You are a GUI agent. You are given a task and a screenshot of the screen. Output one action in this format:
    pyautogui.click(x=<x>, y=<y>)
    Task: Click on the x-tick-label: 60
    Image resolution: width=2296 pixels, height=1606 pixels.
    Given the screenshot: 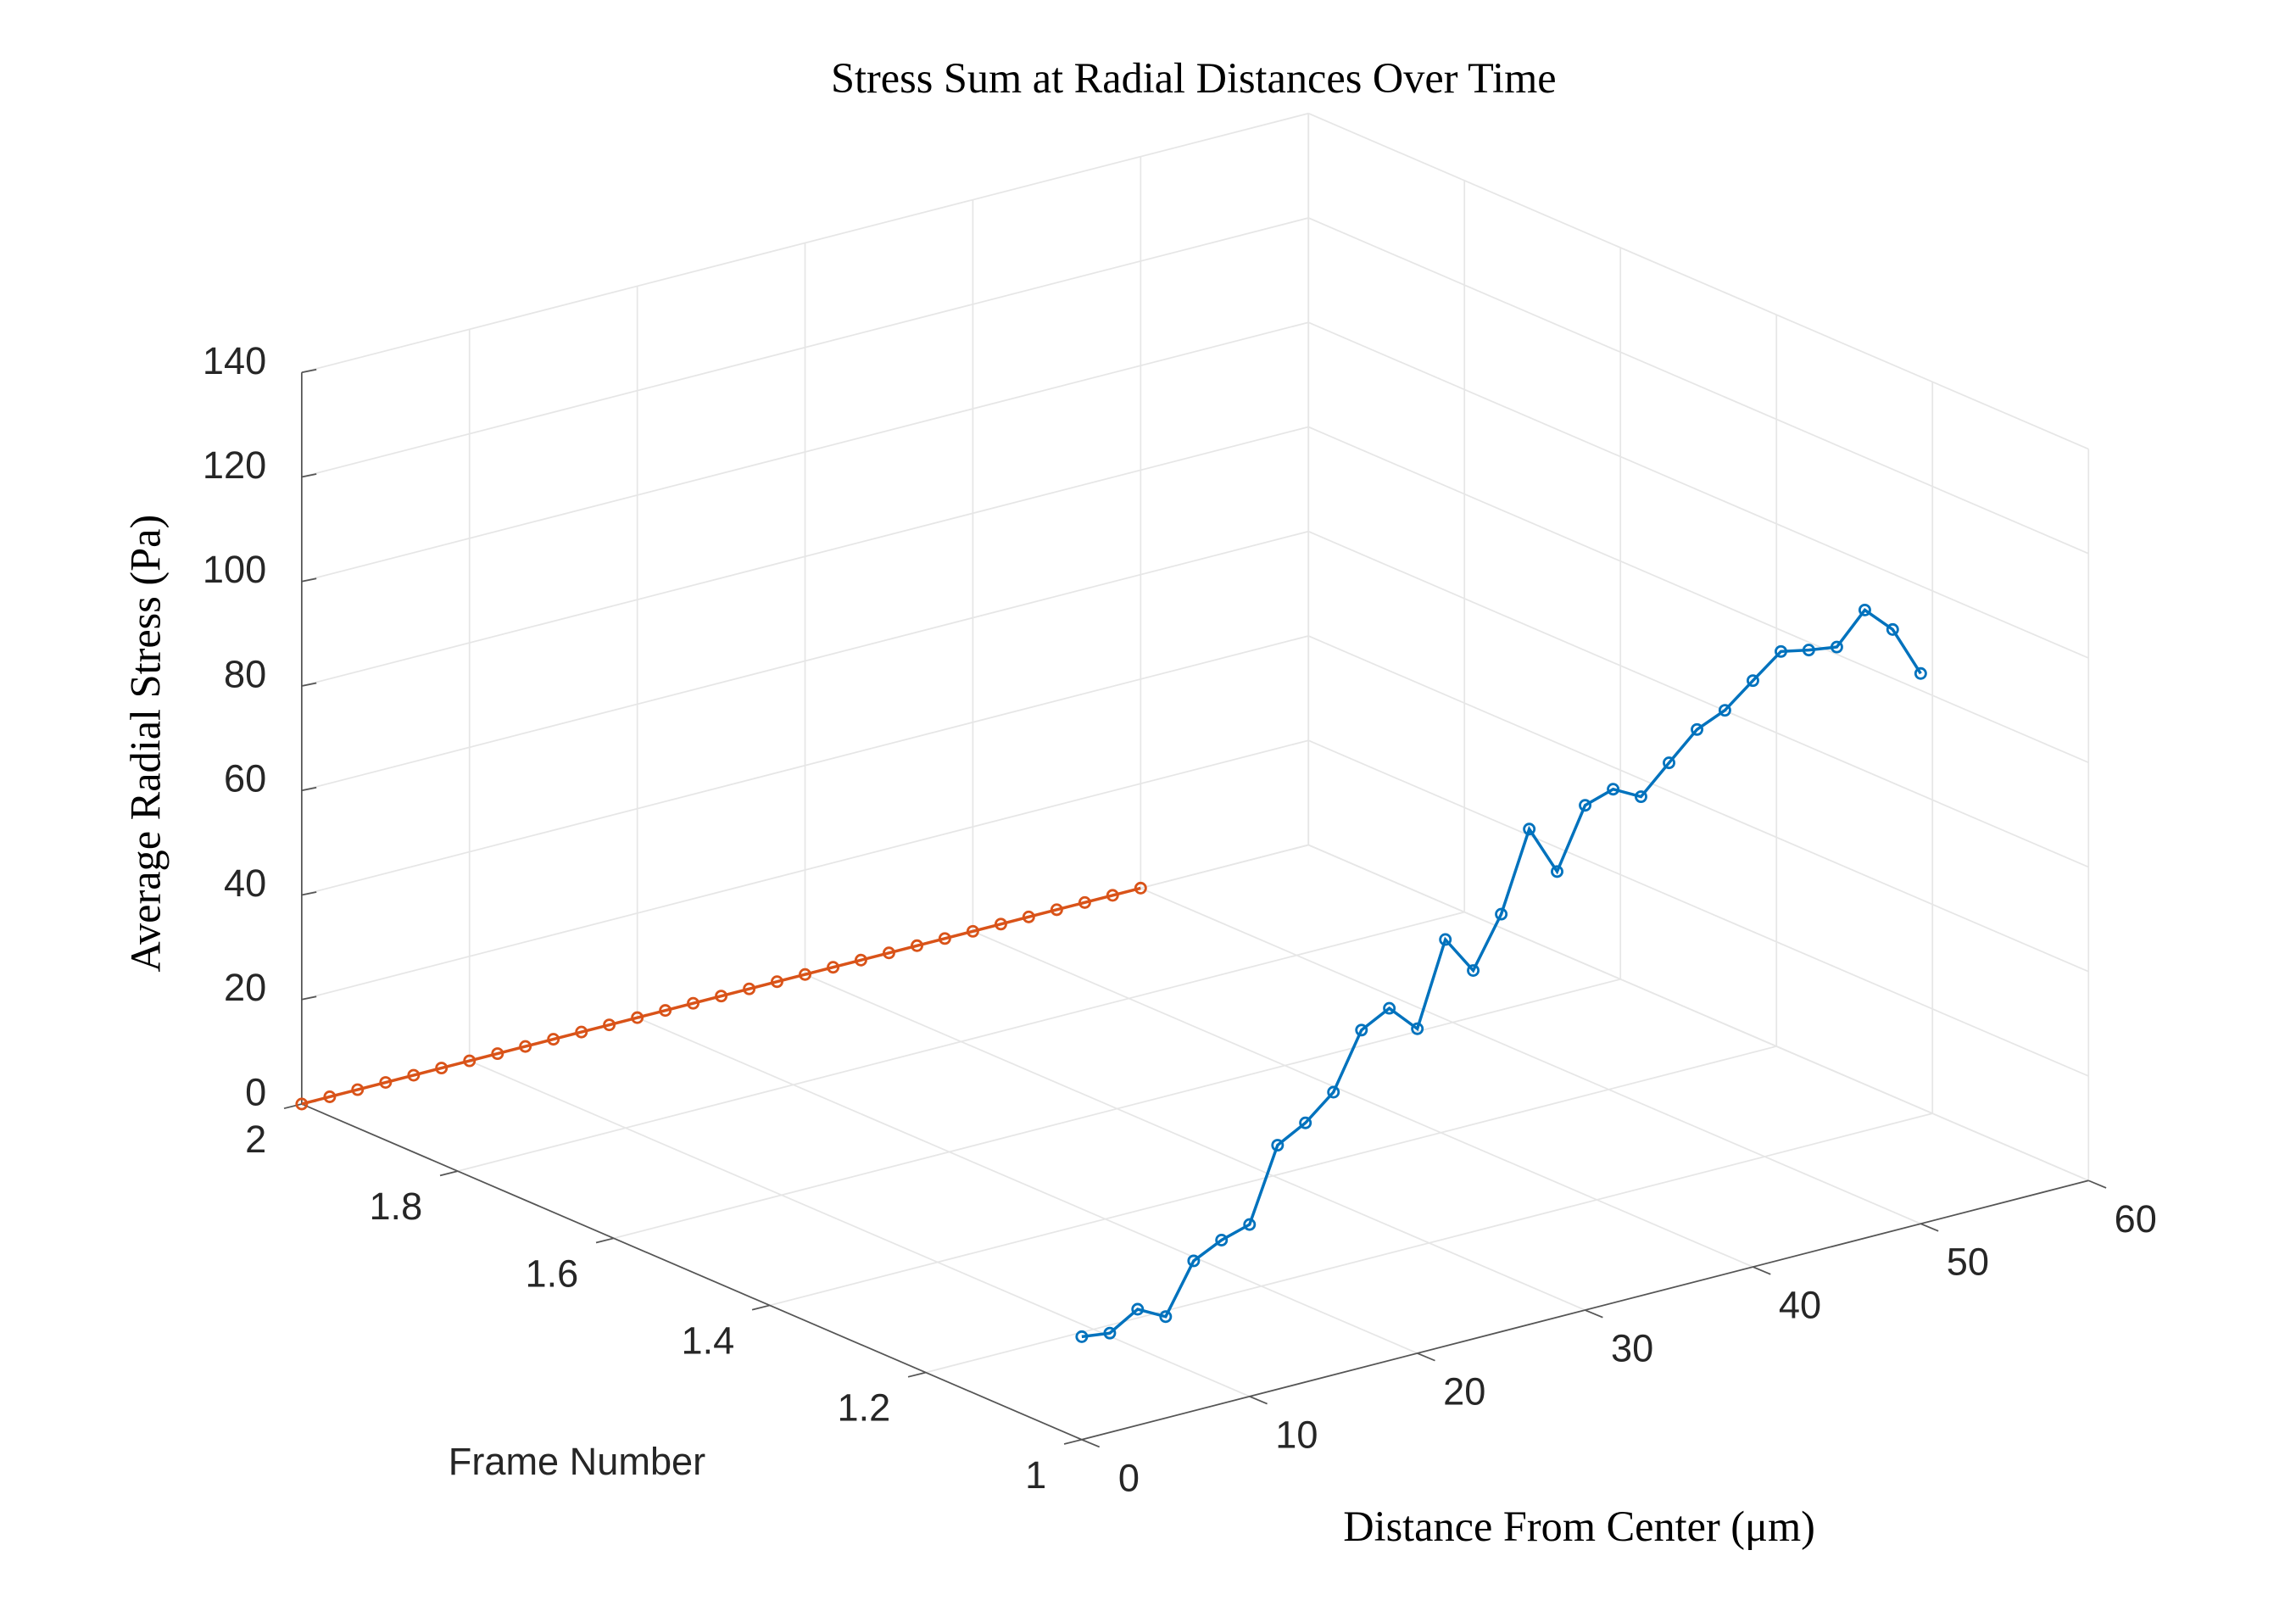 What is the action you would take?
    pyautogui.click(x=2136, y=1219)
    